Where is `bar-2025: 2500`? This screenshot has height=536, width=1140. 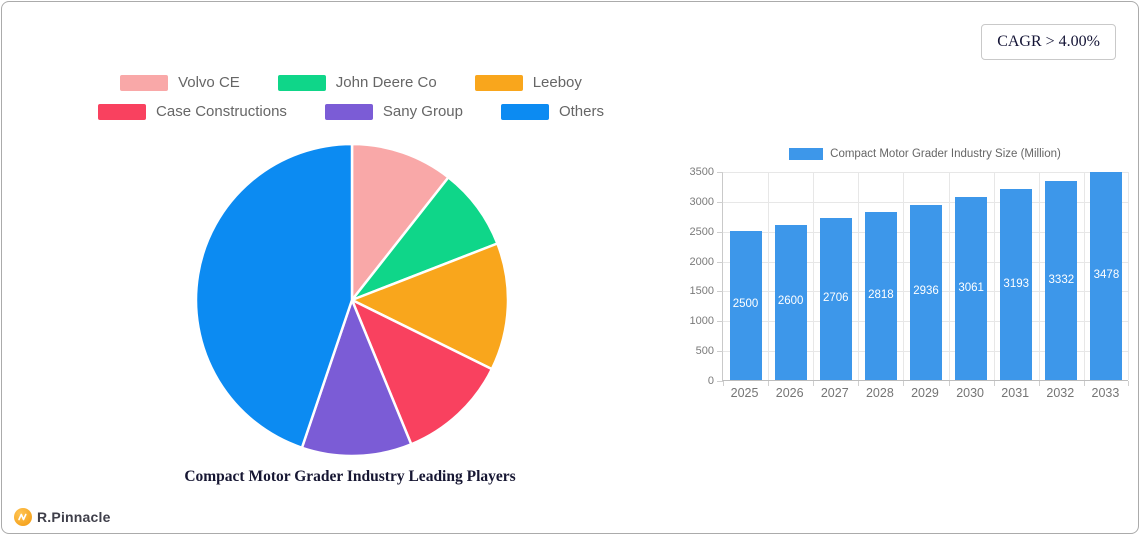
bar-2025: 2500 is located at coordinates (745, 305).